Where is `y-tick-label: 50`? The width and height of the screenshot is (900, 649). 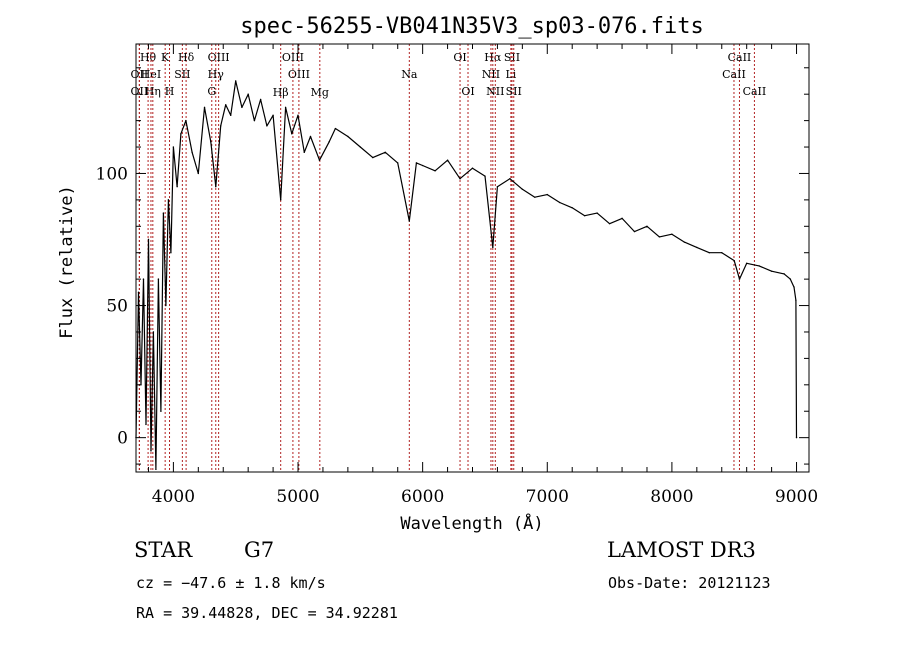
y-tick-label: 50 is located at coordinates (117, 307).